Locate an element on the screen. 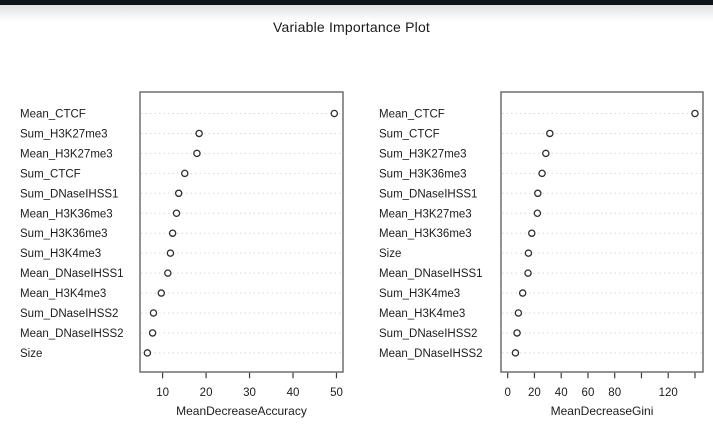 The image size is (713, 430). x-tick-label: 60 is located at coordinates (588, 393).